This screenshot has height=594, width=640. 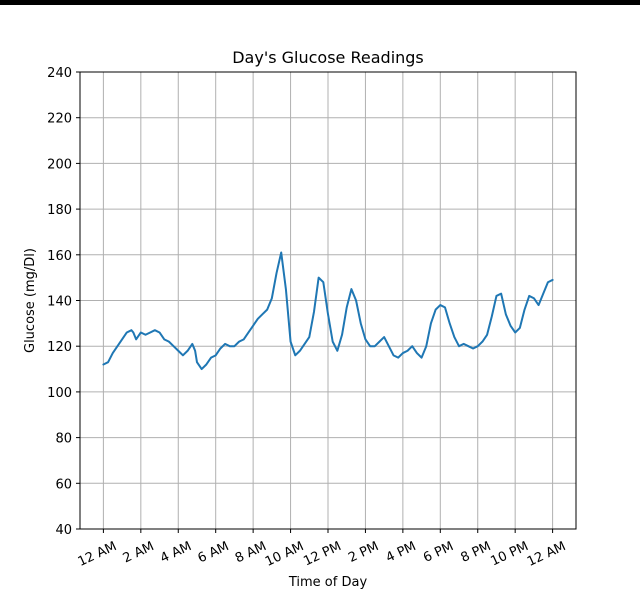 What do you see at coordinates (59, 347) in the screenshot?
I see `y-tick-label: 120` at bounding box center [59, 347].